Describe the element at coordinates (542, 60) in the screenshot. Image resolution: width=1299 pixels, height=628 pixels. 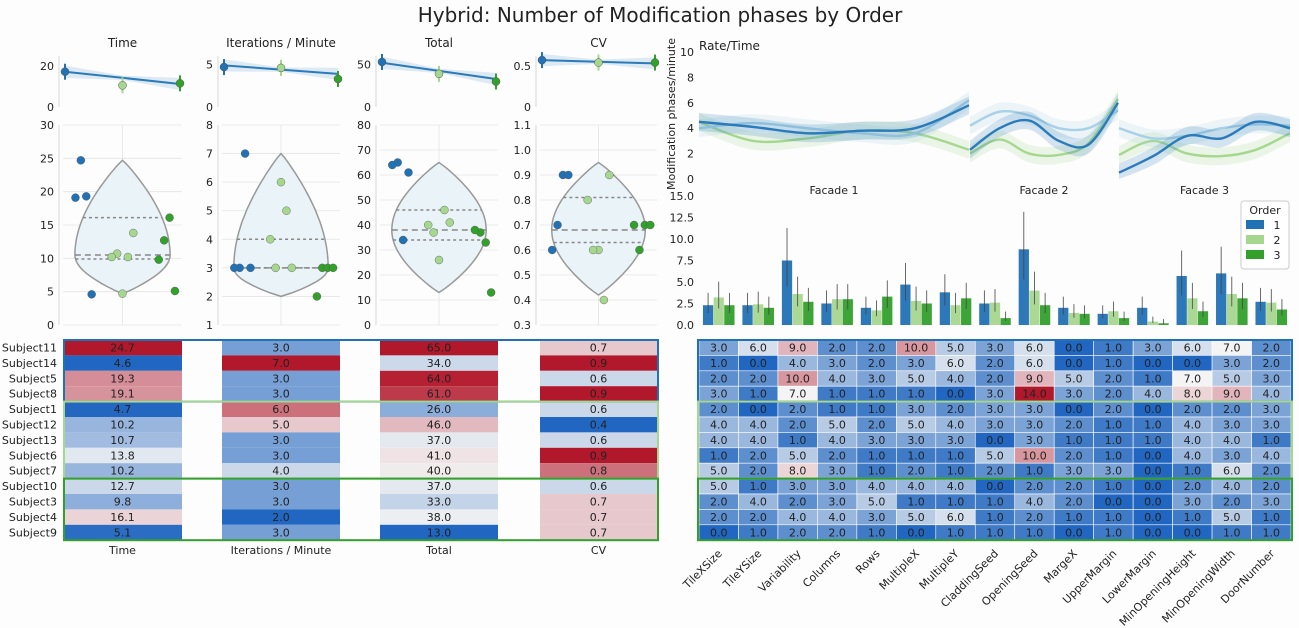
I see `point-marker` at that location.